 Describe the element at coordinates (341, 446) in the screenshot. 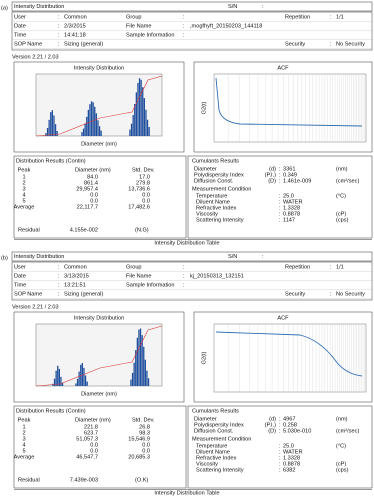

I see `condition-unit: (°C)` at that location.